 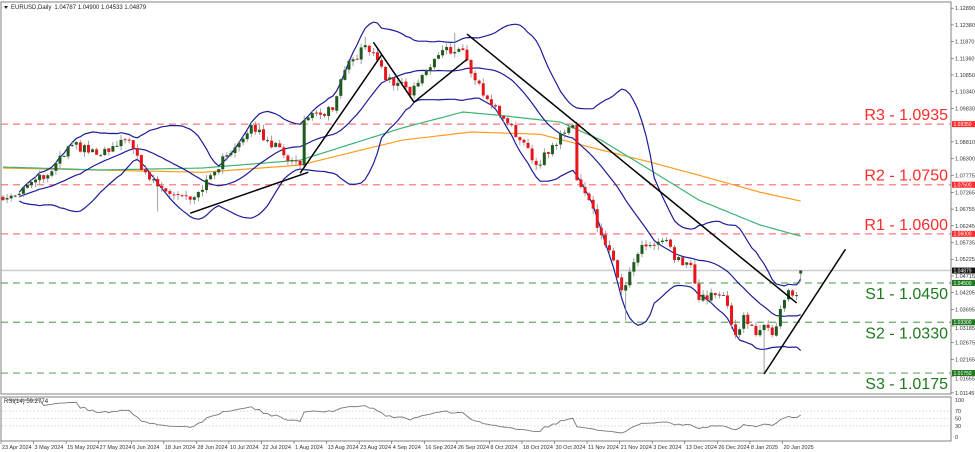 I want to click on date-axis-label: 13 Dec 2024, so click(x=701, y=448).